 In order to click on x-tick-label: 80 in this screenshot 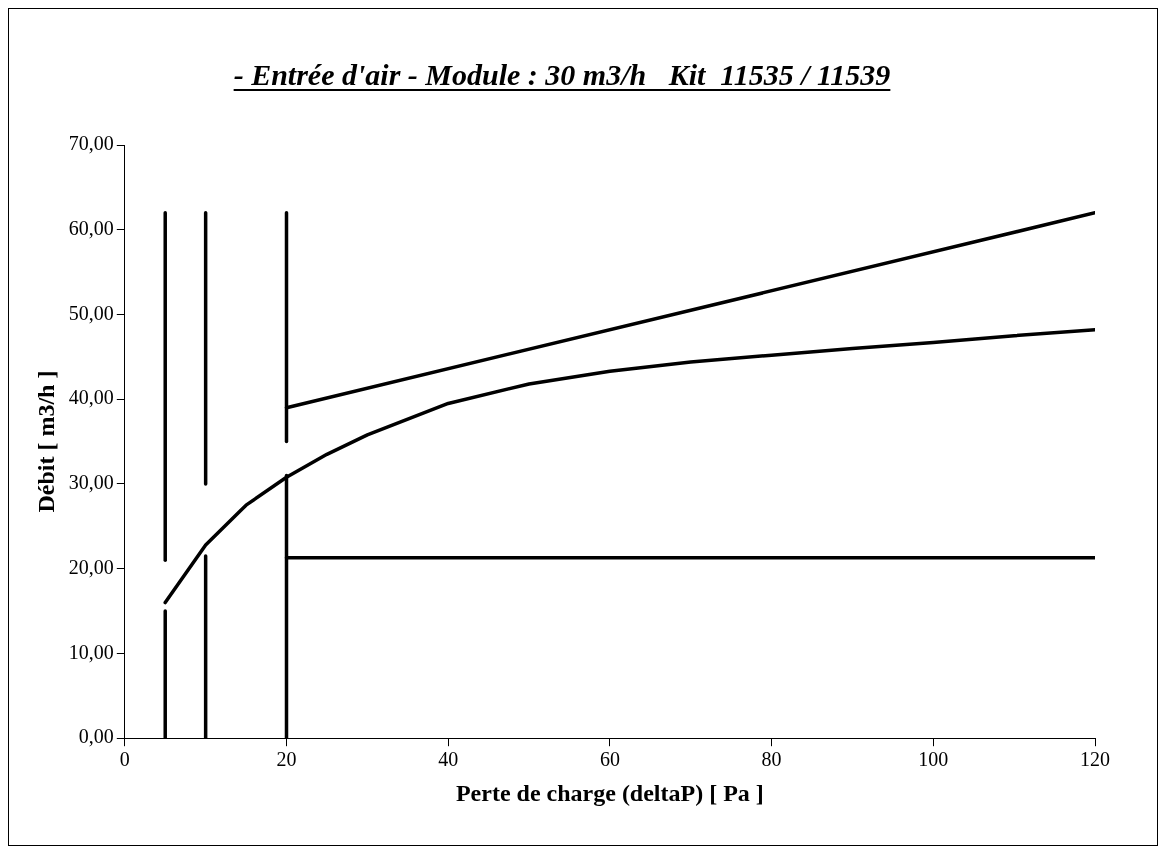, I will do `click(771, 759)`.